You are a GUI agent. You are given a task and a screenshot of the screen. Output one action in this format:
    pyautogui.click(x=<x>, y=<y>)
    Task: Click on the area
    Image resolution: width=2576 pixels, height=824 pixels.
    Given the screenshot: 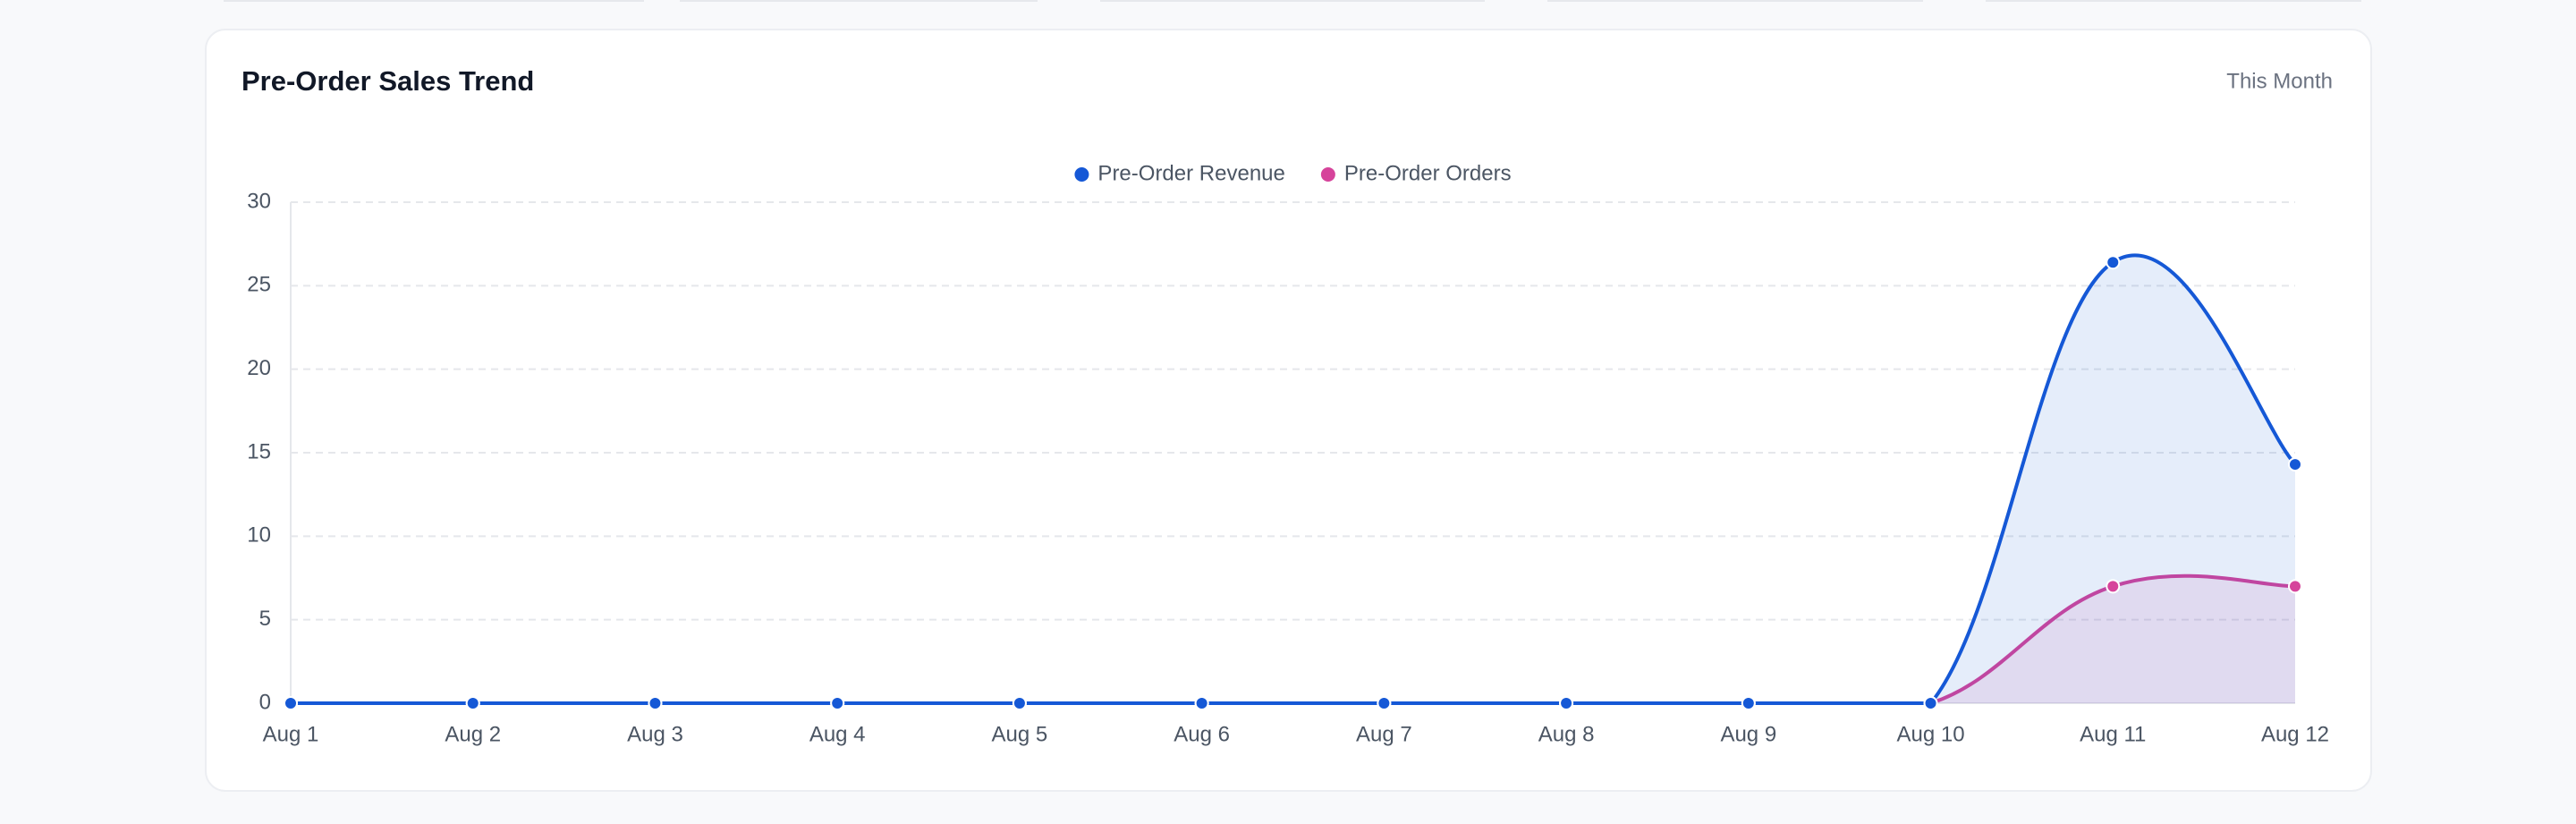 What is the action you would take?
    pyautogui.click(x=1293, y=639)
    